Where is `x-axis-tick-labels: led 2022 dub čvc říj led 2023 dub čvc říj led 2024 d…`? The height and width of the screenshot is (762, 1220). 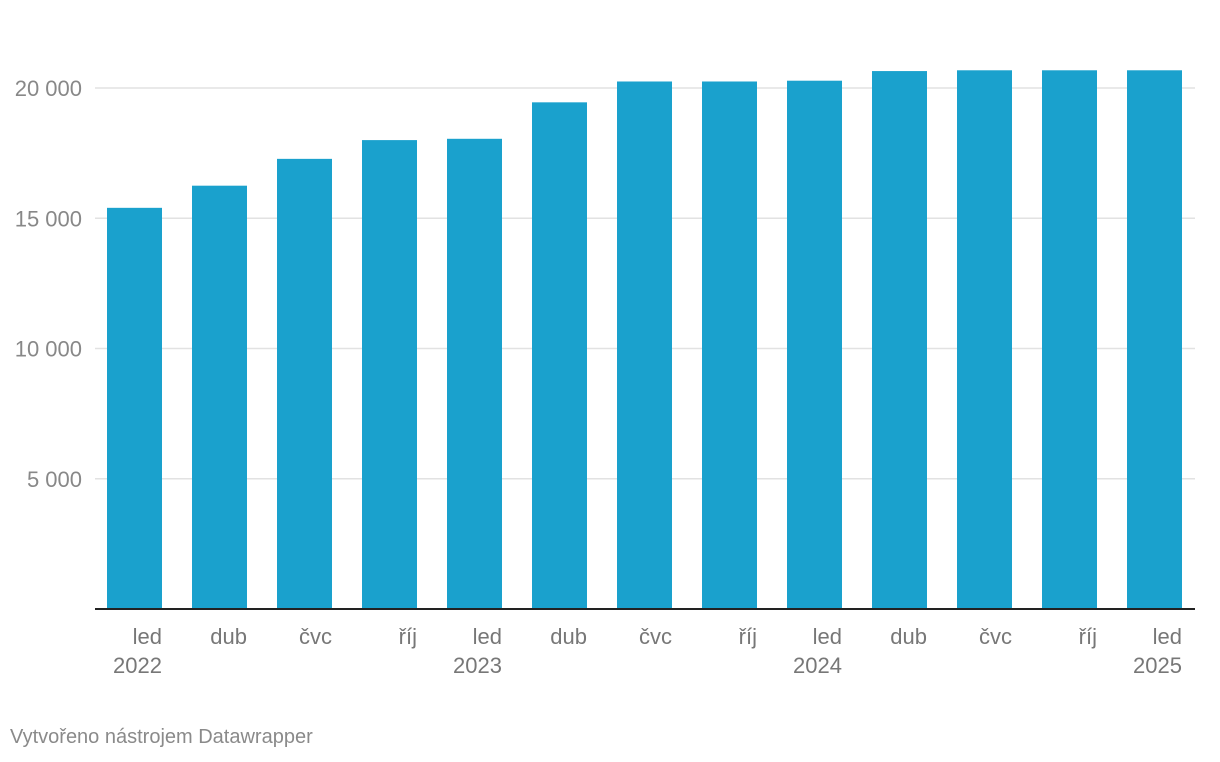
x-axis-tick-labels: led 2022 dub čvc říj led 2023 dub čvc říj led 2024 d… is located at coordinates (647, 651).